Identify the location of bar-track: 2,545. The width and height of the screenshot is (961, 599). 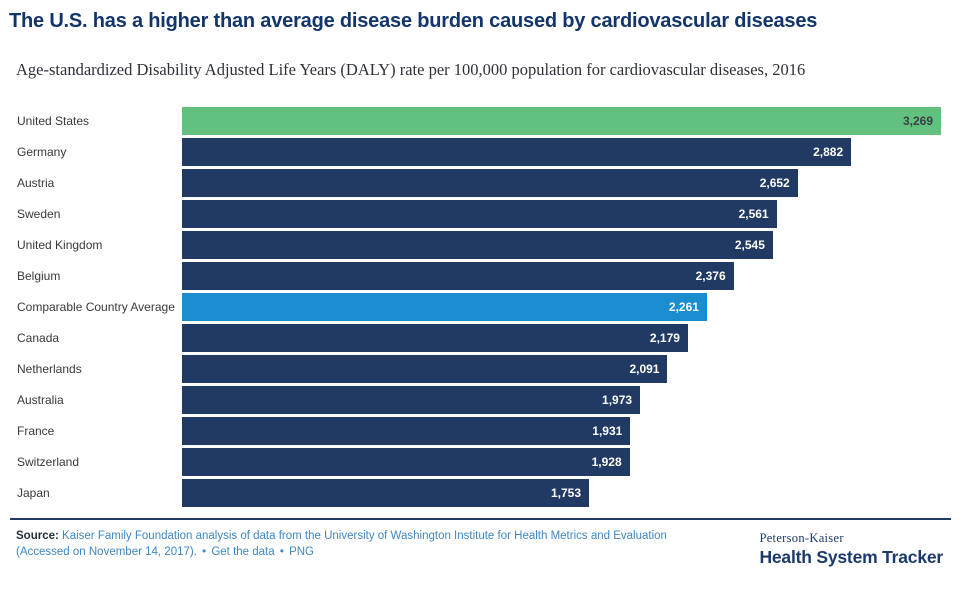
(561, 245).